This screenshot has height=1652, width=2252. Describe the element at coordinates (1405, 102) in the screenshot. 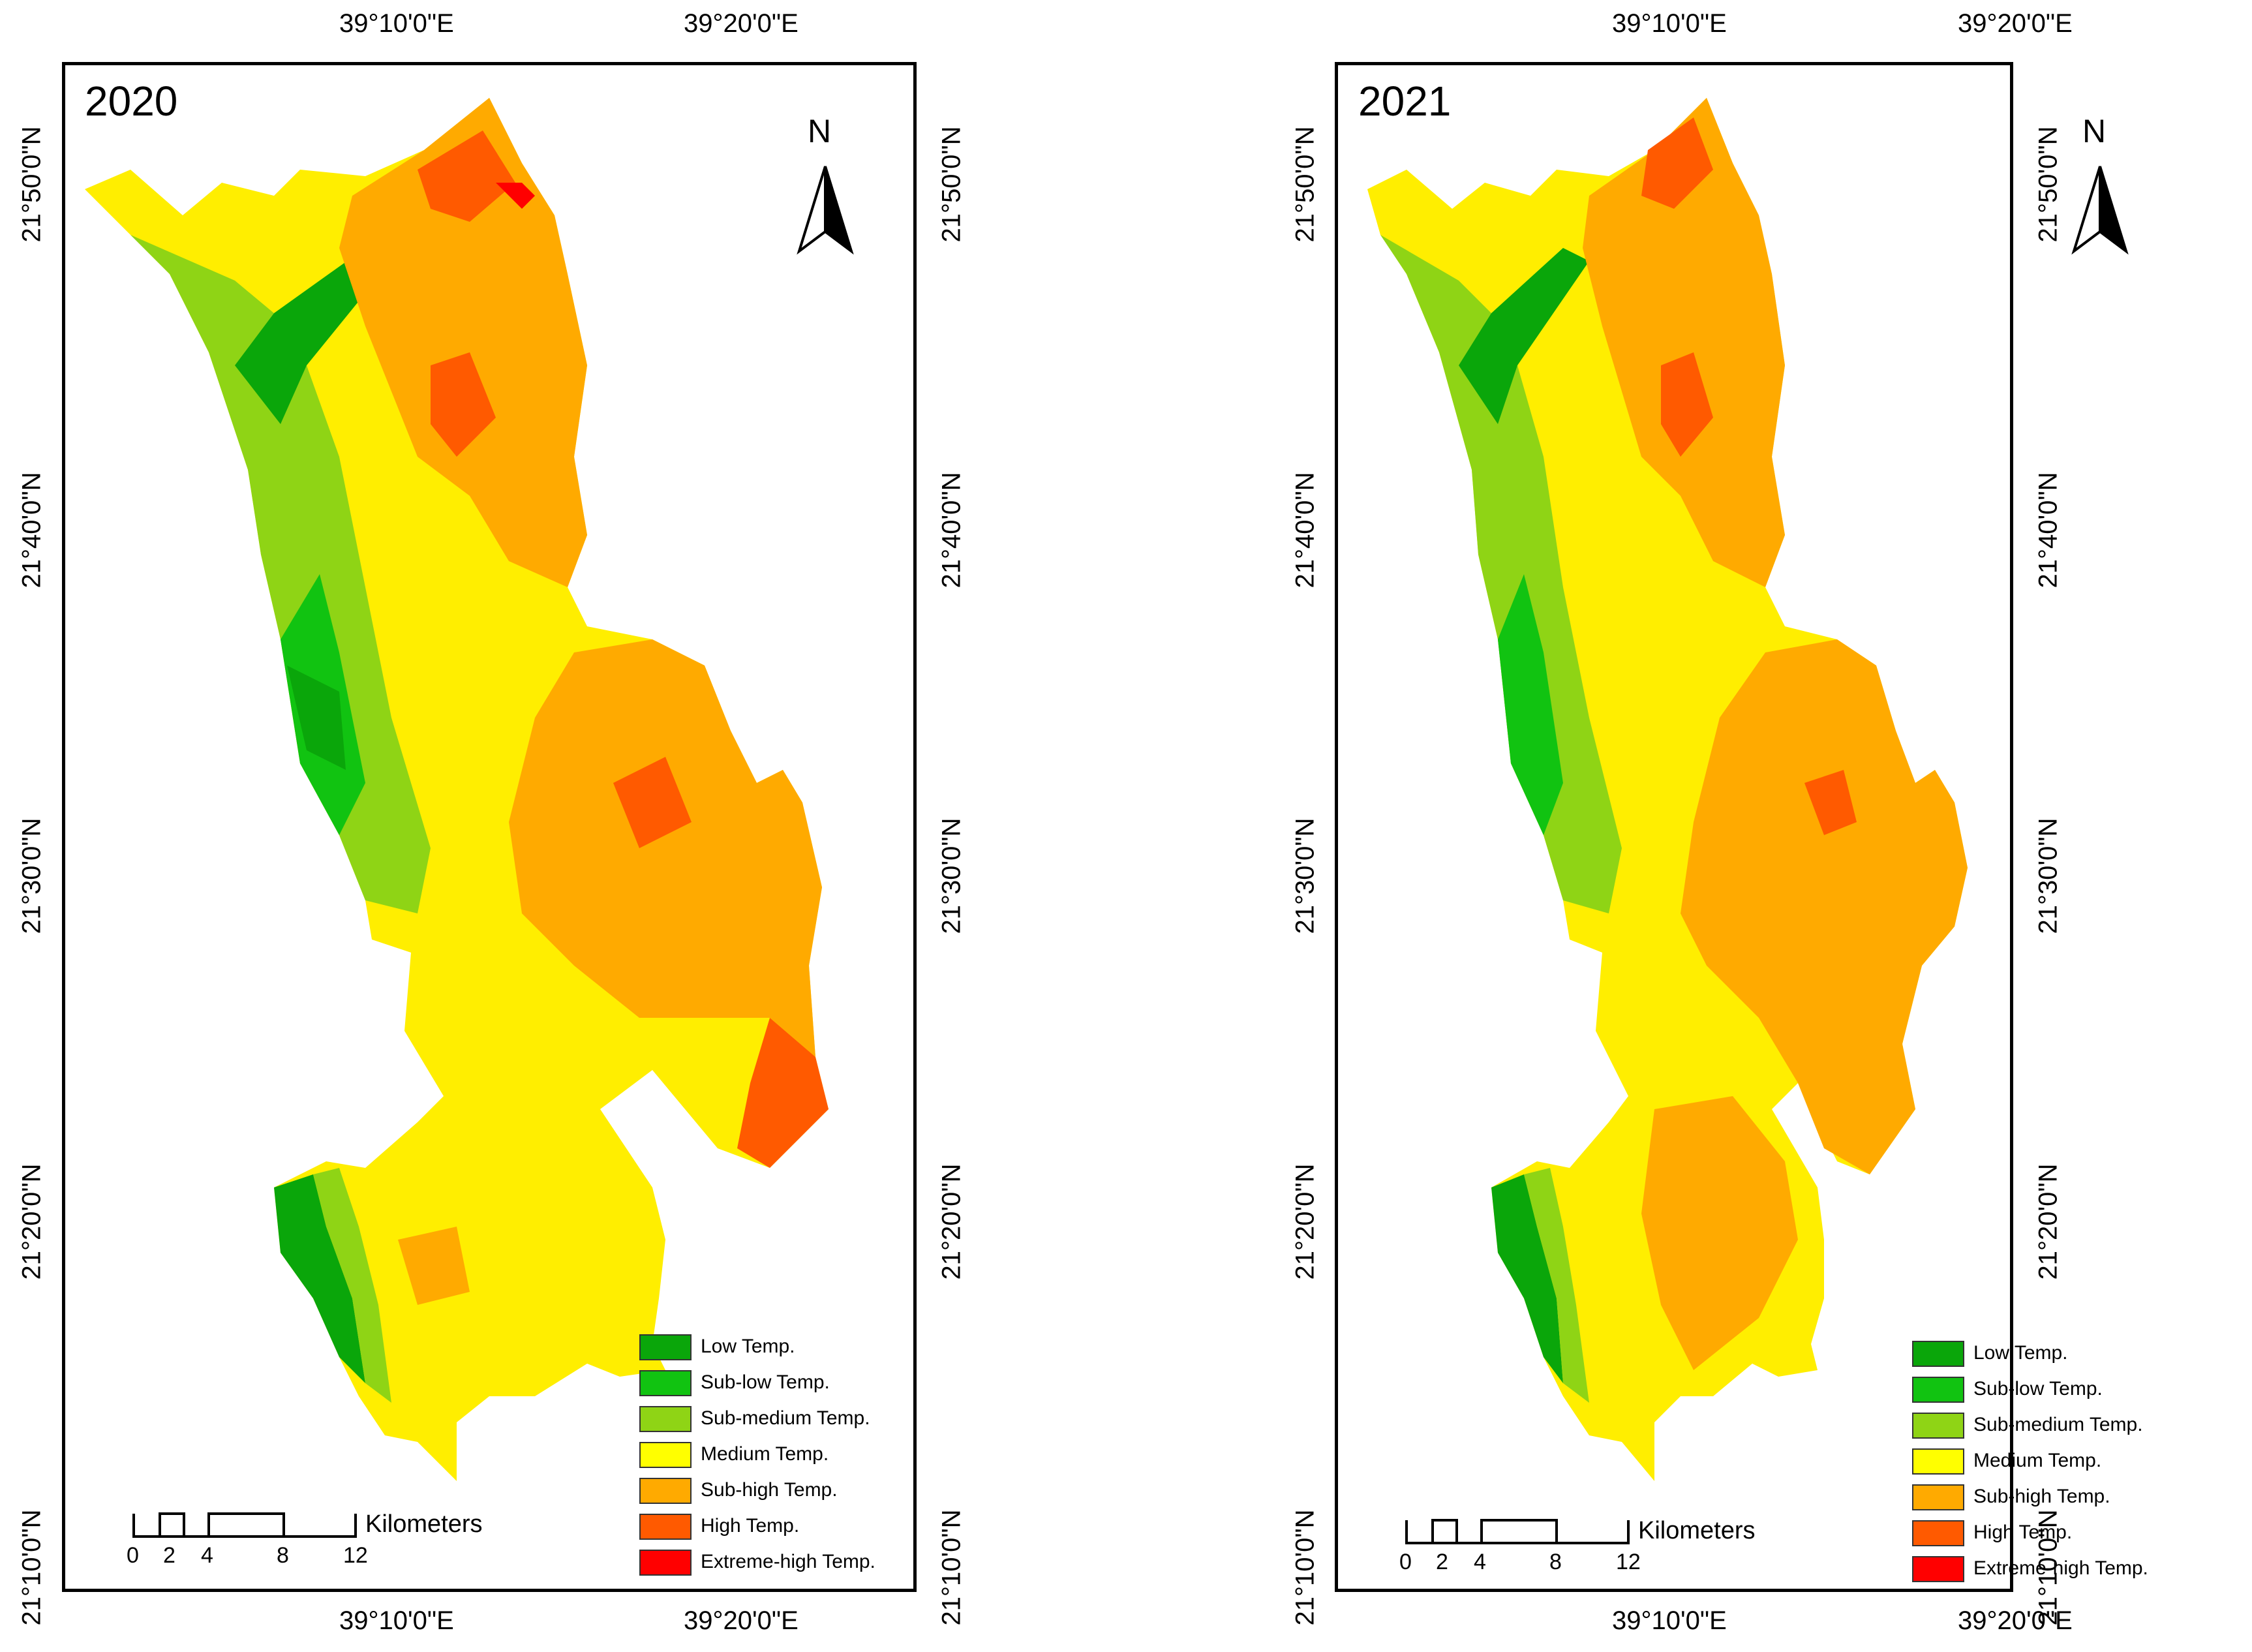

I see `map-year-title: 2021` at that location.